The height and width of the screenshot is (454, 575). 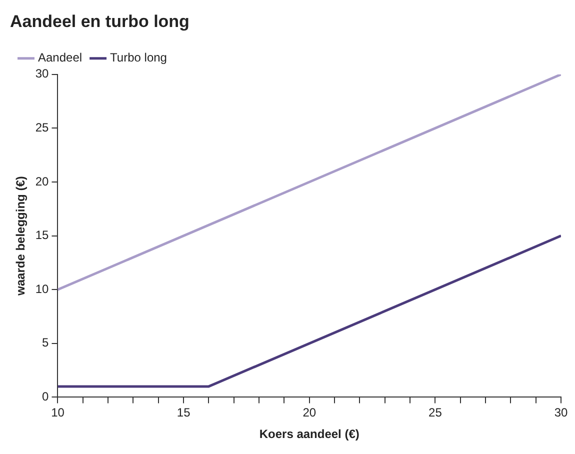 I want to click on y-axis-title: waarde belegging (€), so click(x=21, y=236).